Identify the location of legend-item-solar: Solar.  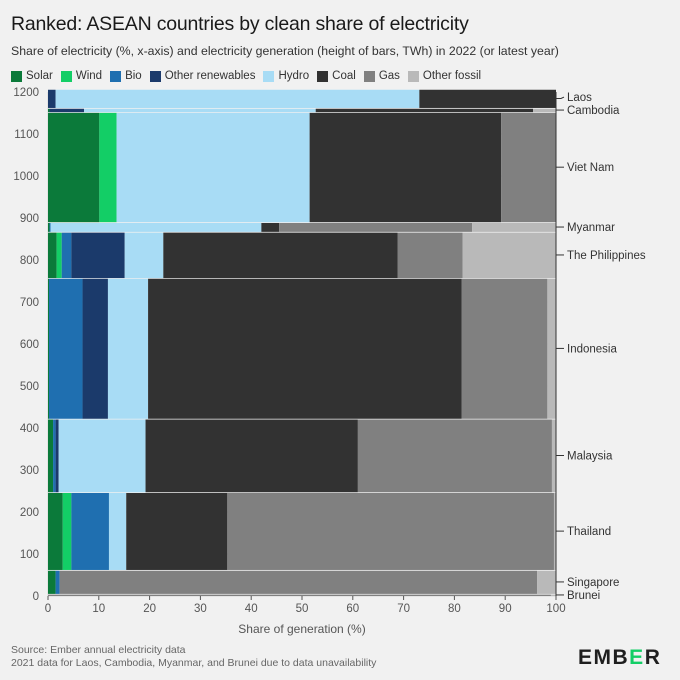
(32, 76).